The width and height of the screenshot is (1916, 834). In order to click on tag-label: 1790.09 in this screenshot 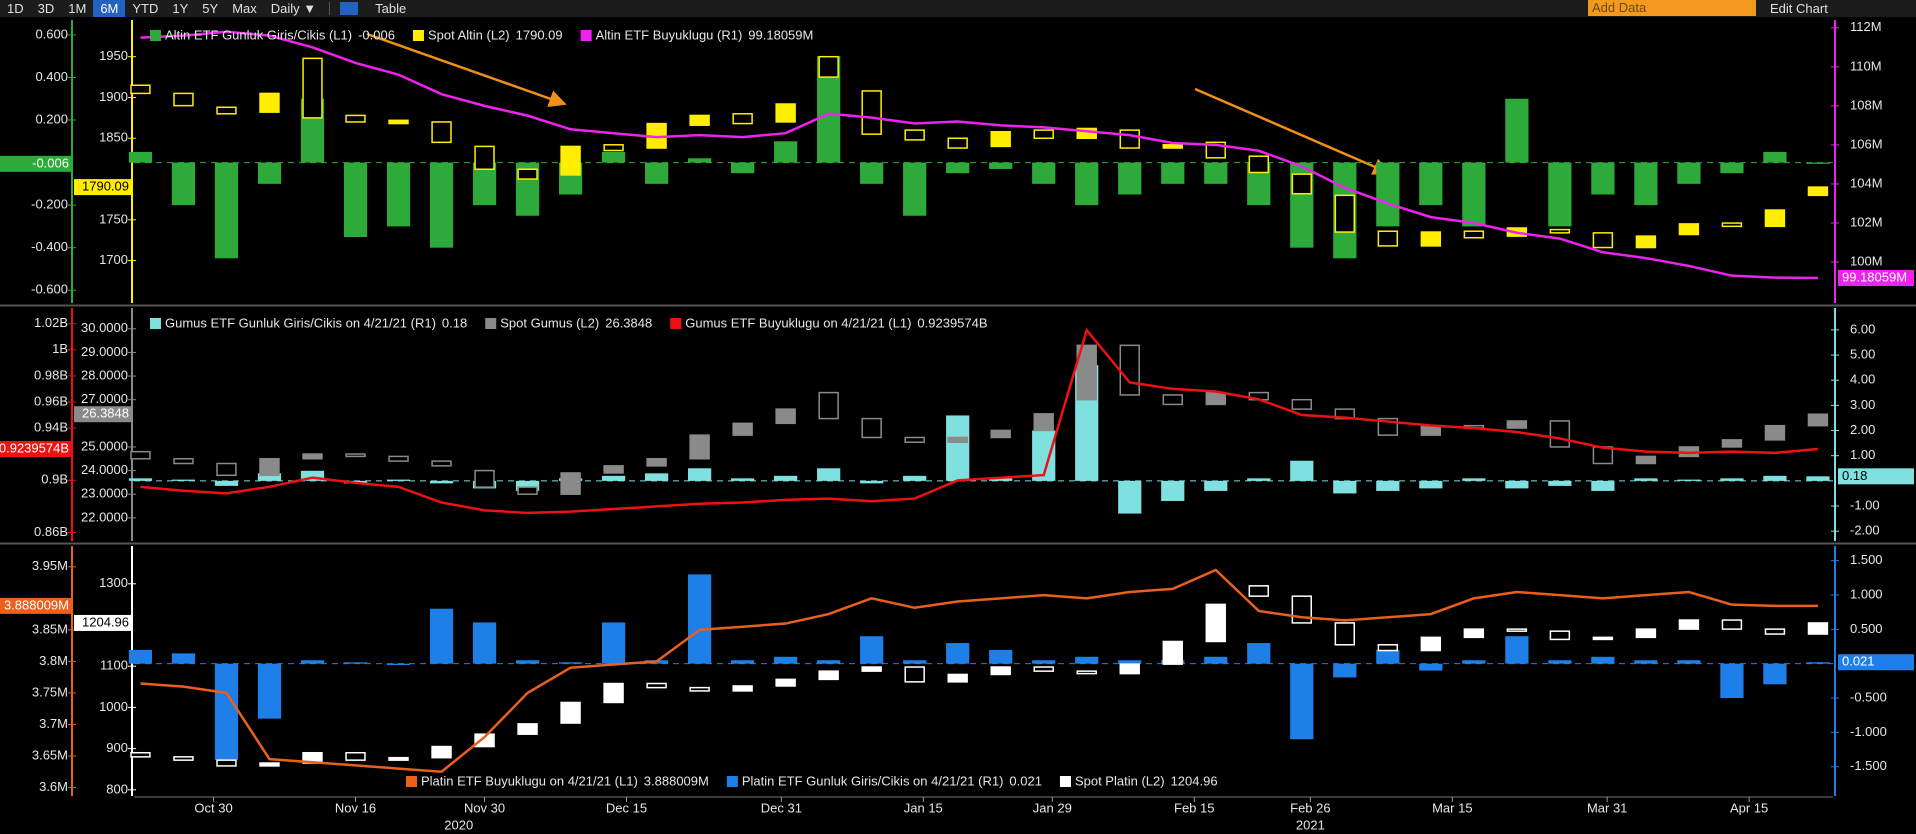, I will do `click(105, 186)`.